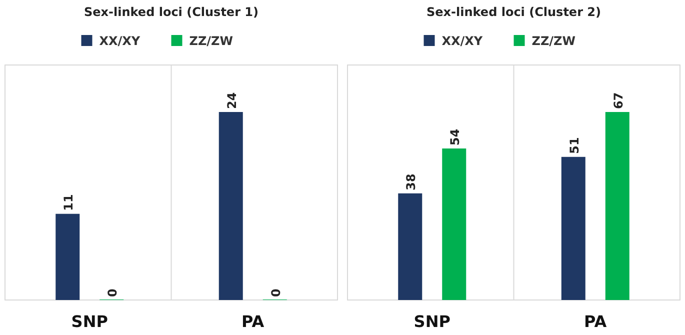  I want to click on data-label: 24, so click(231, 100).